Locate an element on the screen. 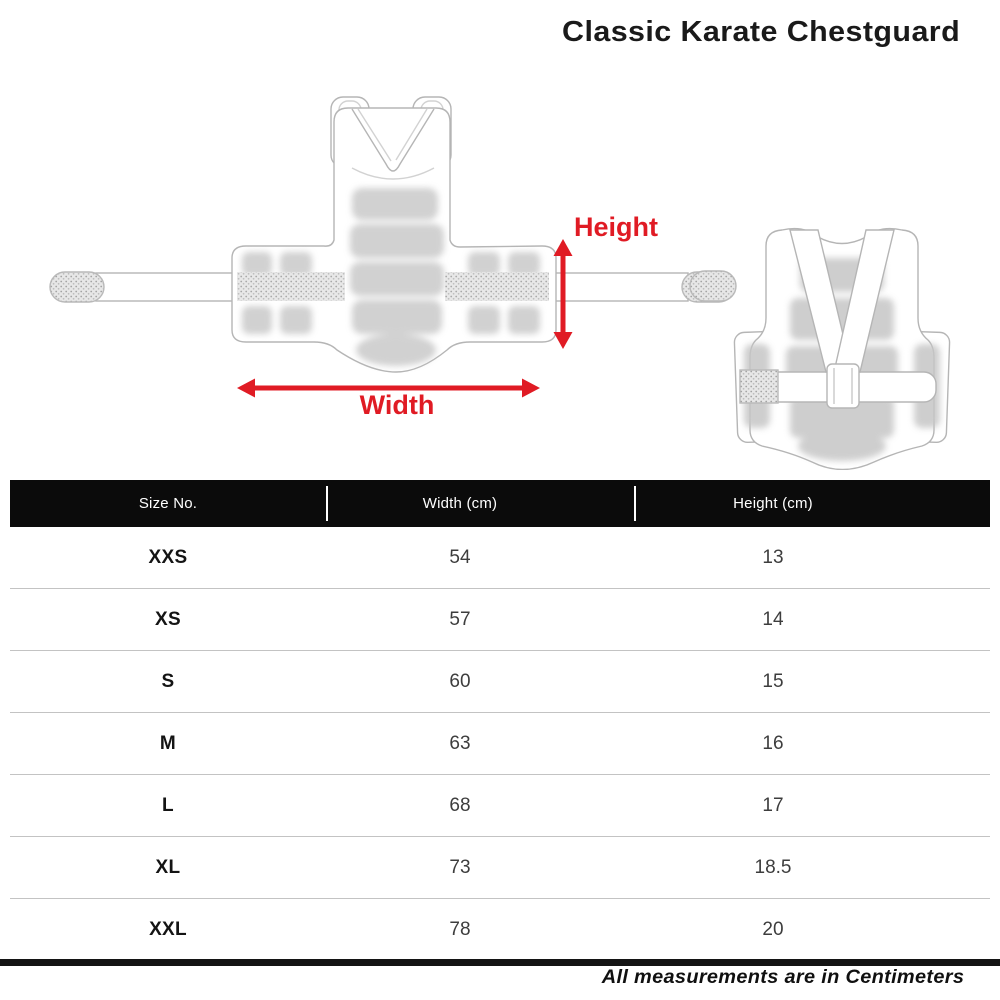  width-cell: 57 is located at coordinates (460, 619).